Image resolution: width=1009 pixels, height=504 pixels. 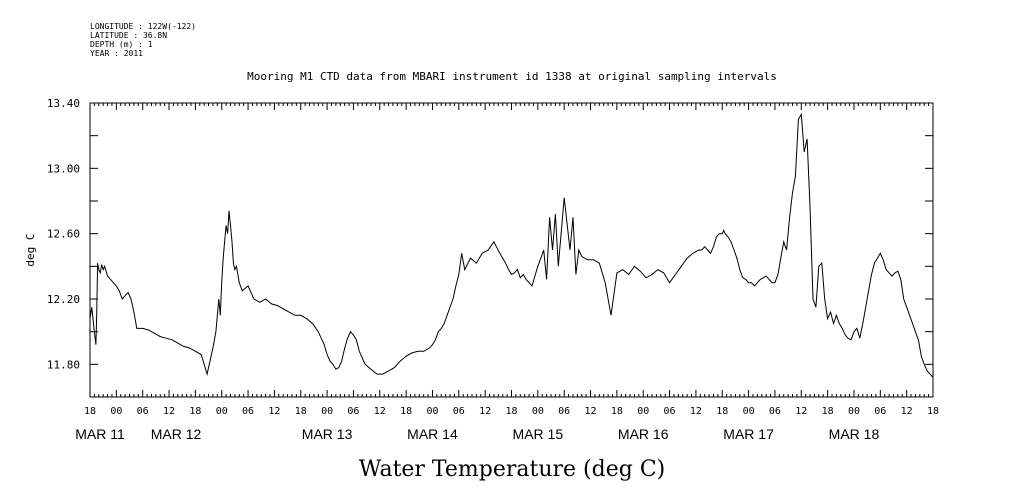 What do you see at coordinates (538, 434) in the screenshot?
I see `x-date-label: MAR 15` at bounding box center [538, 434].